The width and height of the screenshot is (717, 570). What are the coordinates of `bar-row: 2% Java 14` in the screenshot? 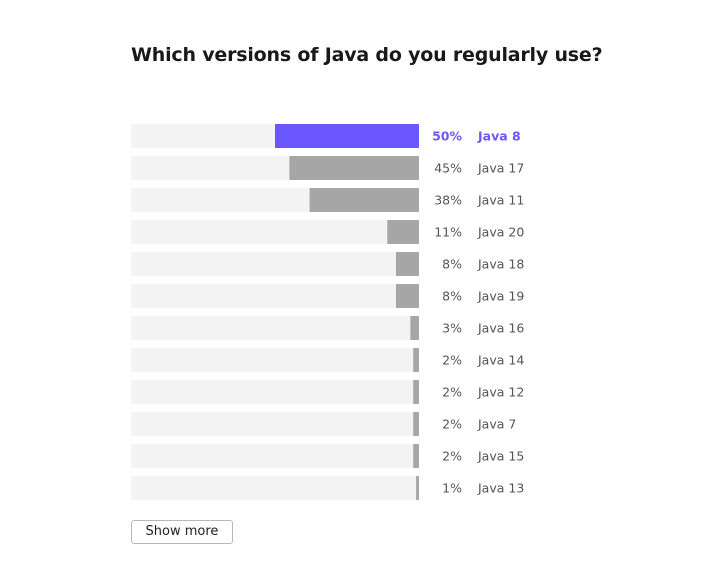 It's located at (327, 360).